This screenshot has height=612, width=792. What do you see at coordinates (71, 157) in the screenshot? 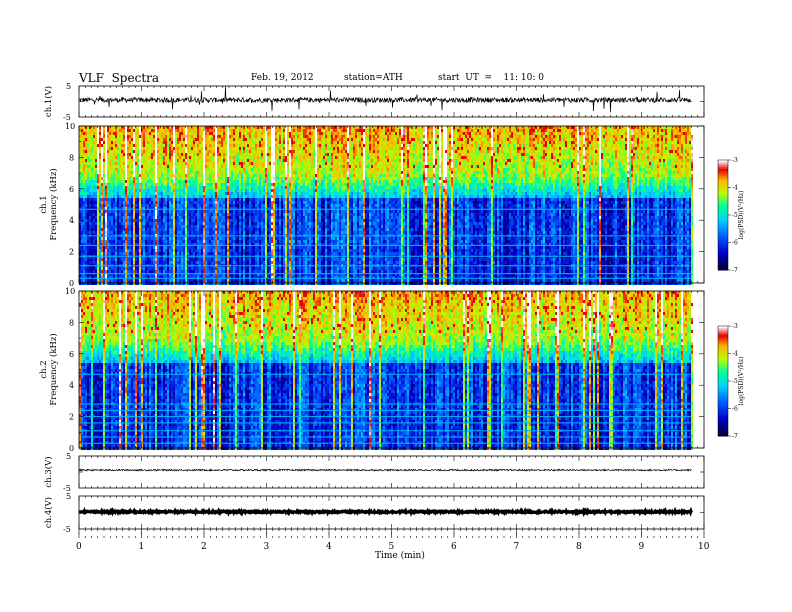
I see `y-tick-label: 8` at bounding box center [71, 157].